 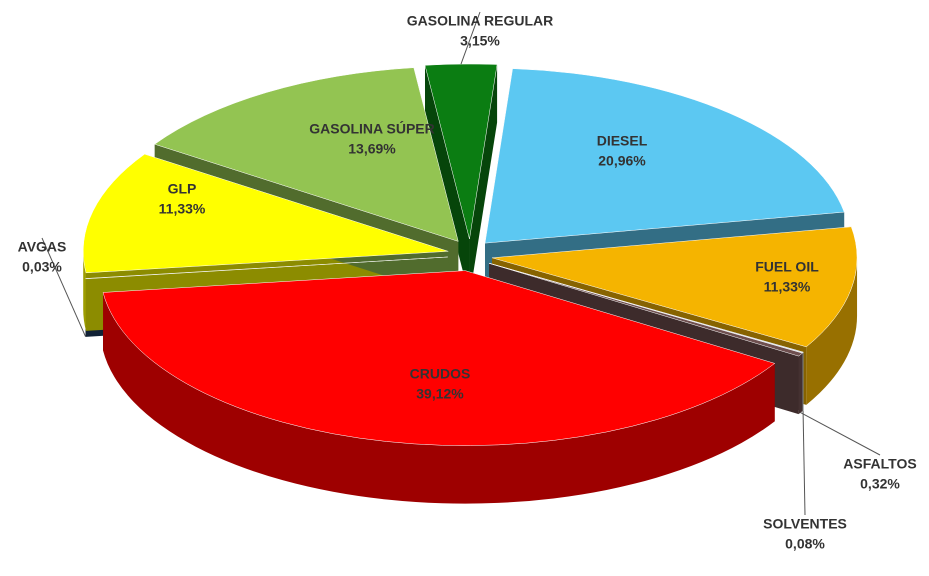 I want to click on slice-label: CRUDOS, so click(x=440, y=374).